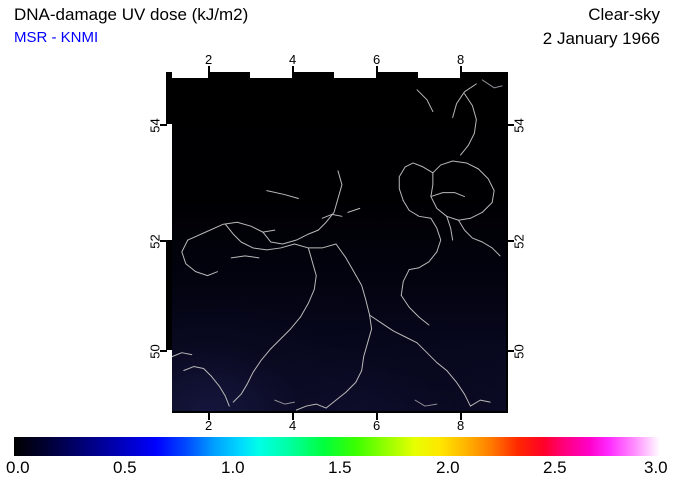 The image size is (676, 480). What do you see at coordinates (377, 425) in the screenshot?
I see `bottom-tick-label-6: 6` at bounding box center [377, 425].